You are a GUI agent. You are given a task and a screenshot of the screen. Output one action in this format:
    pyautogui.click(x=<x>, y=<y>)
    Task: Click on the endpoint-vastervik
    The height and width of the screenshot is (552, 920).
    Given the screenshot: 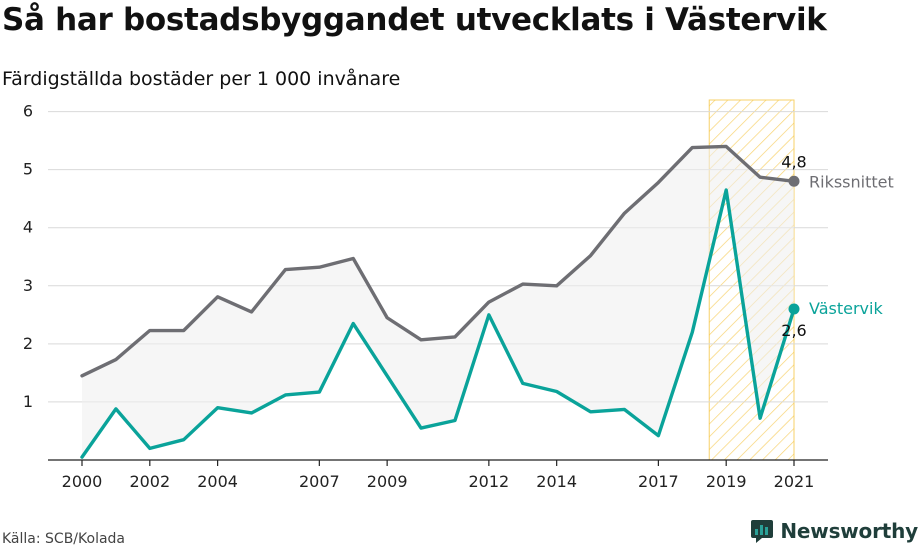 What is the action you would take?
    pyautogui.click(x=794, y=309)
    